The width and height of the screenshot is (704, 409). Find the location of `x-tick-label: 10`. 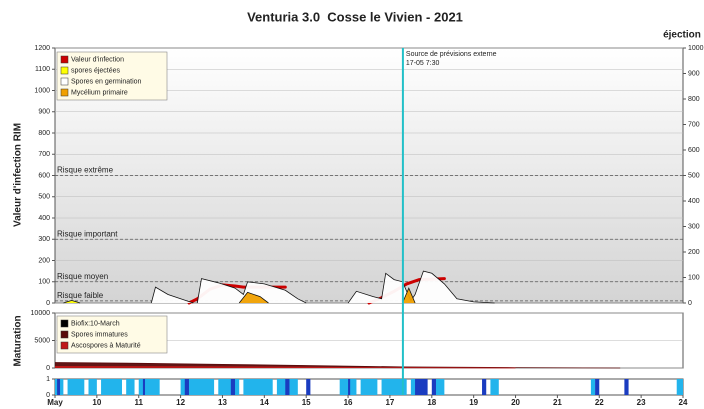

x-tick-label: 10 is located at coordinates (96, 402).